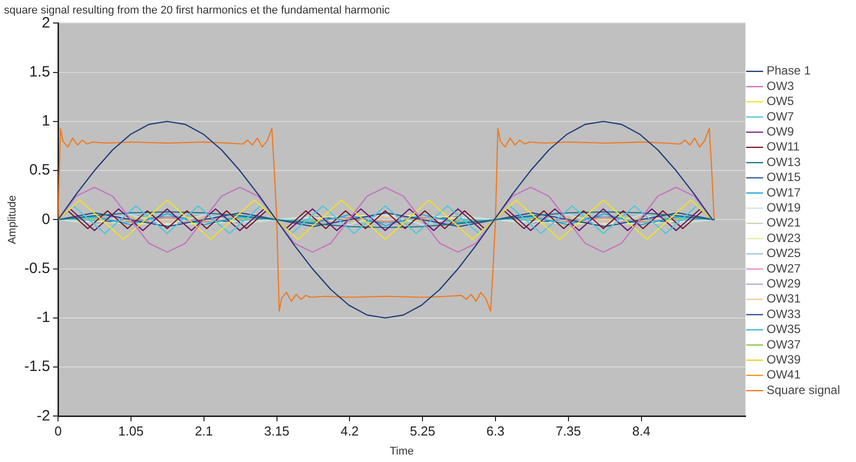 This screenshot has height=462, width=856. I want to click on x-tick-label: 7.35, so click(569, 431).